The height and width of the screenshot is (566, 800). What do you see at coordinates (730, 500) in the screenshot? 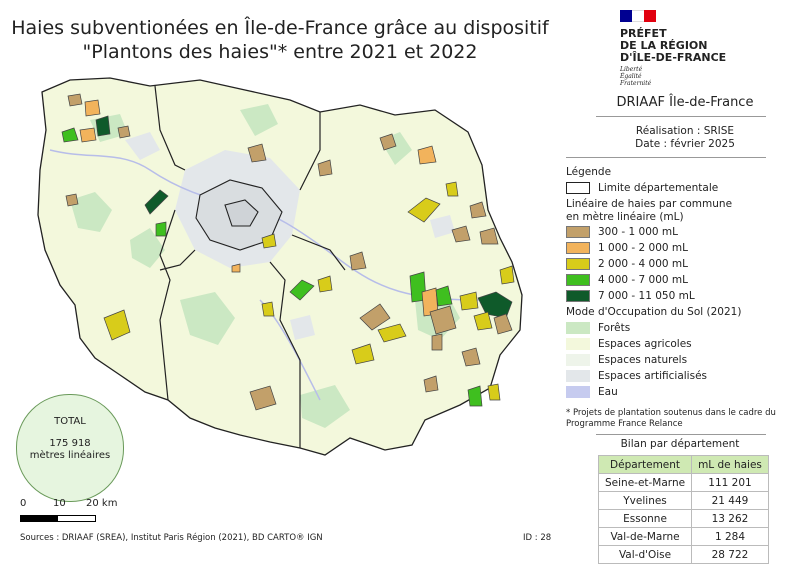
I see `value-cell: 21 449` at bounding box center [730, 500].